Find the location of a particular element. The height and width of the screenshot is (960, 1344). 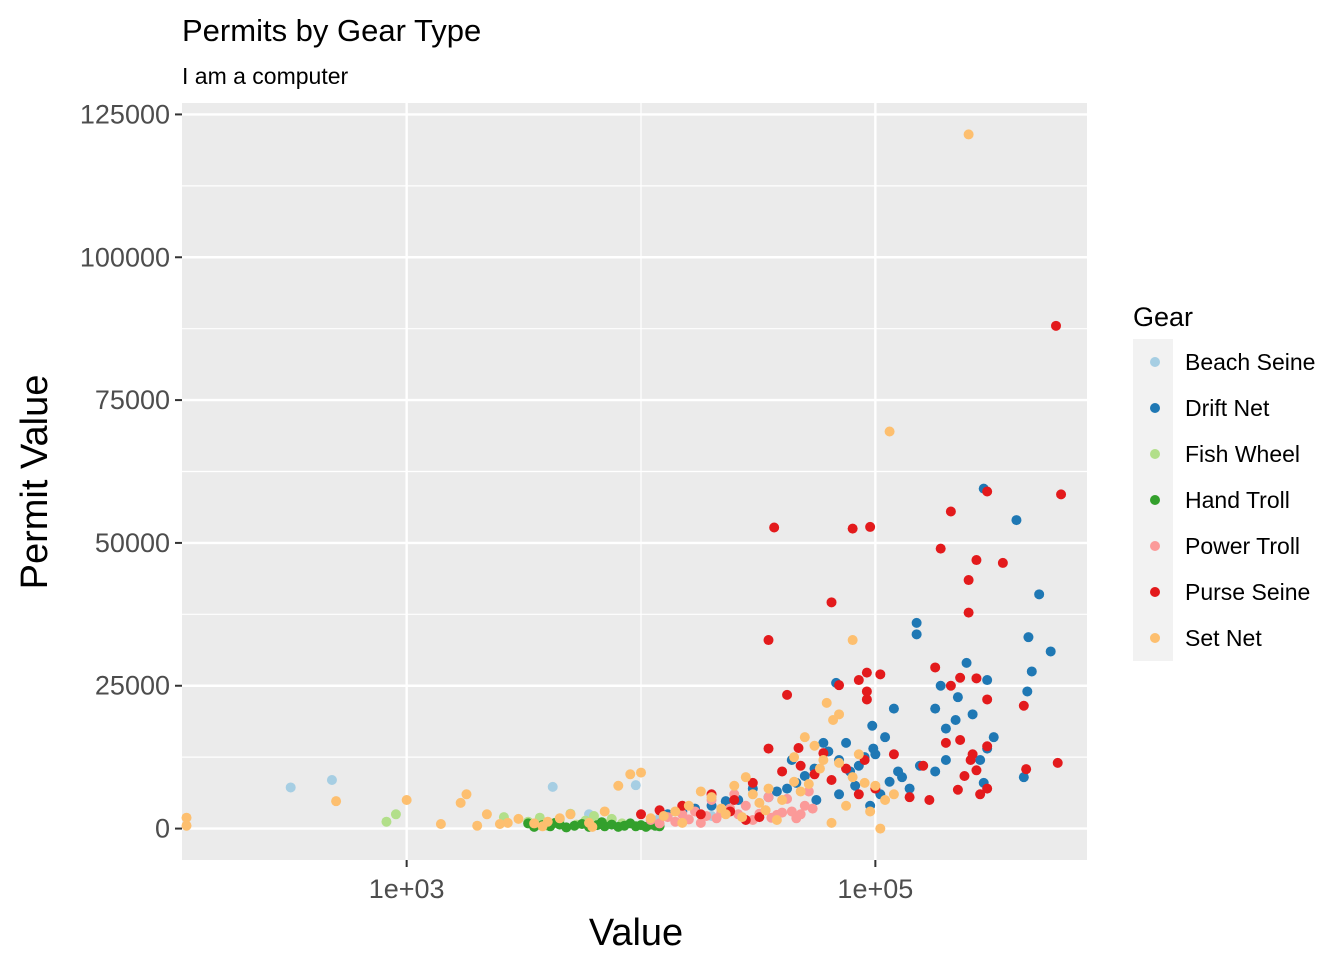

x-tick-label: 1e+05 is located at coordinates (875, 889).